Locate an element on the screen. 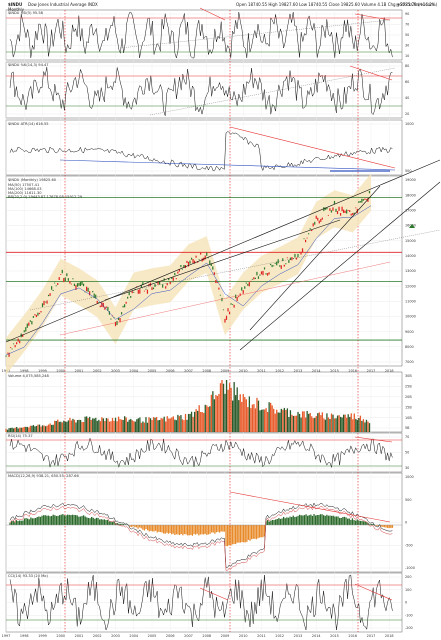 The width and height of the screenshot is (441, 640). tick-label: 25B is located at coordinates (408, 387).